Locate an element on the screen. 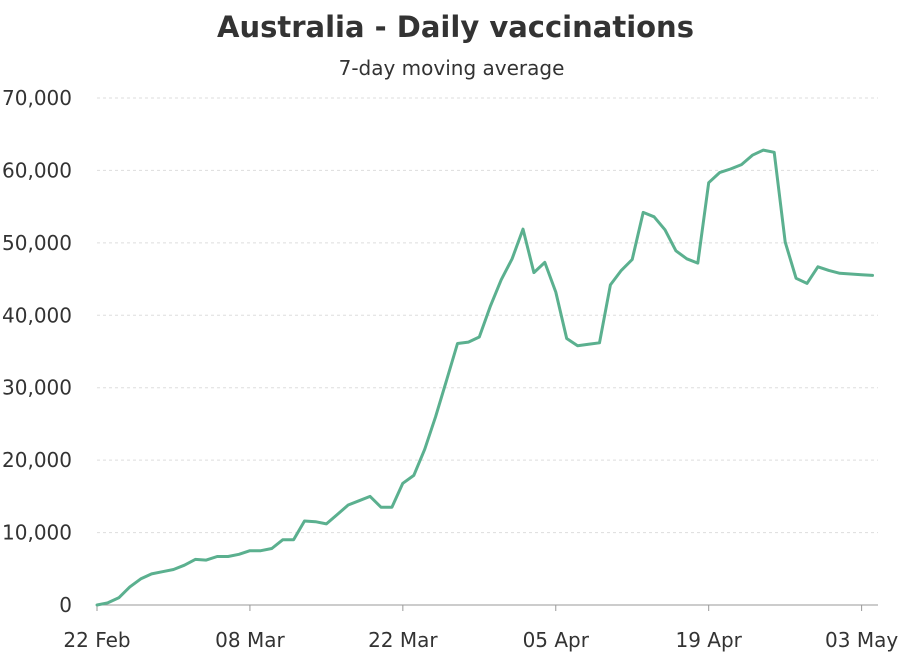 The image size is (911, 661). chart-title: Australia - Daily vaccinations is located at coordinates (455, 27).